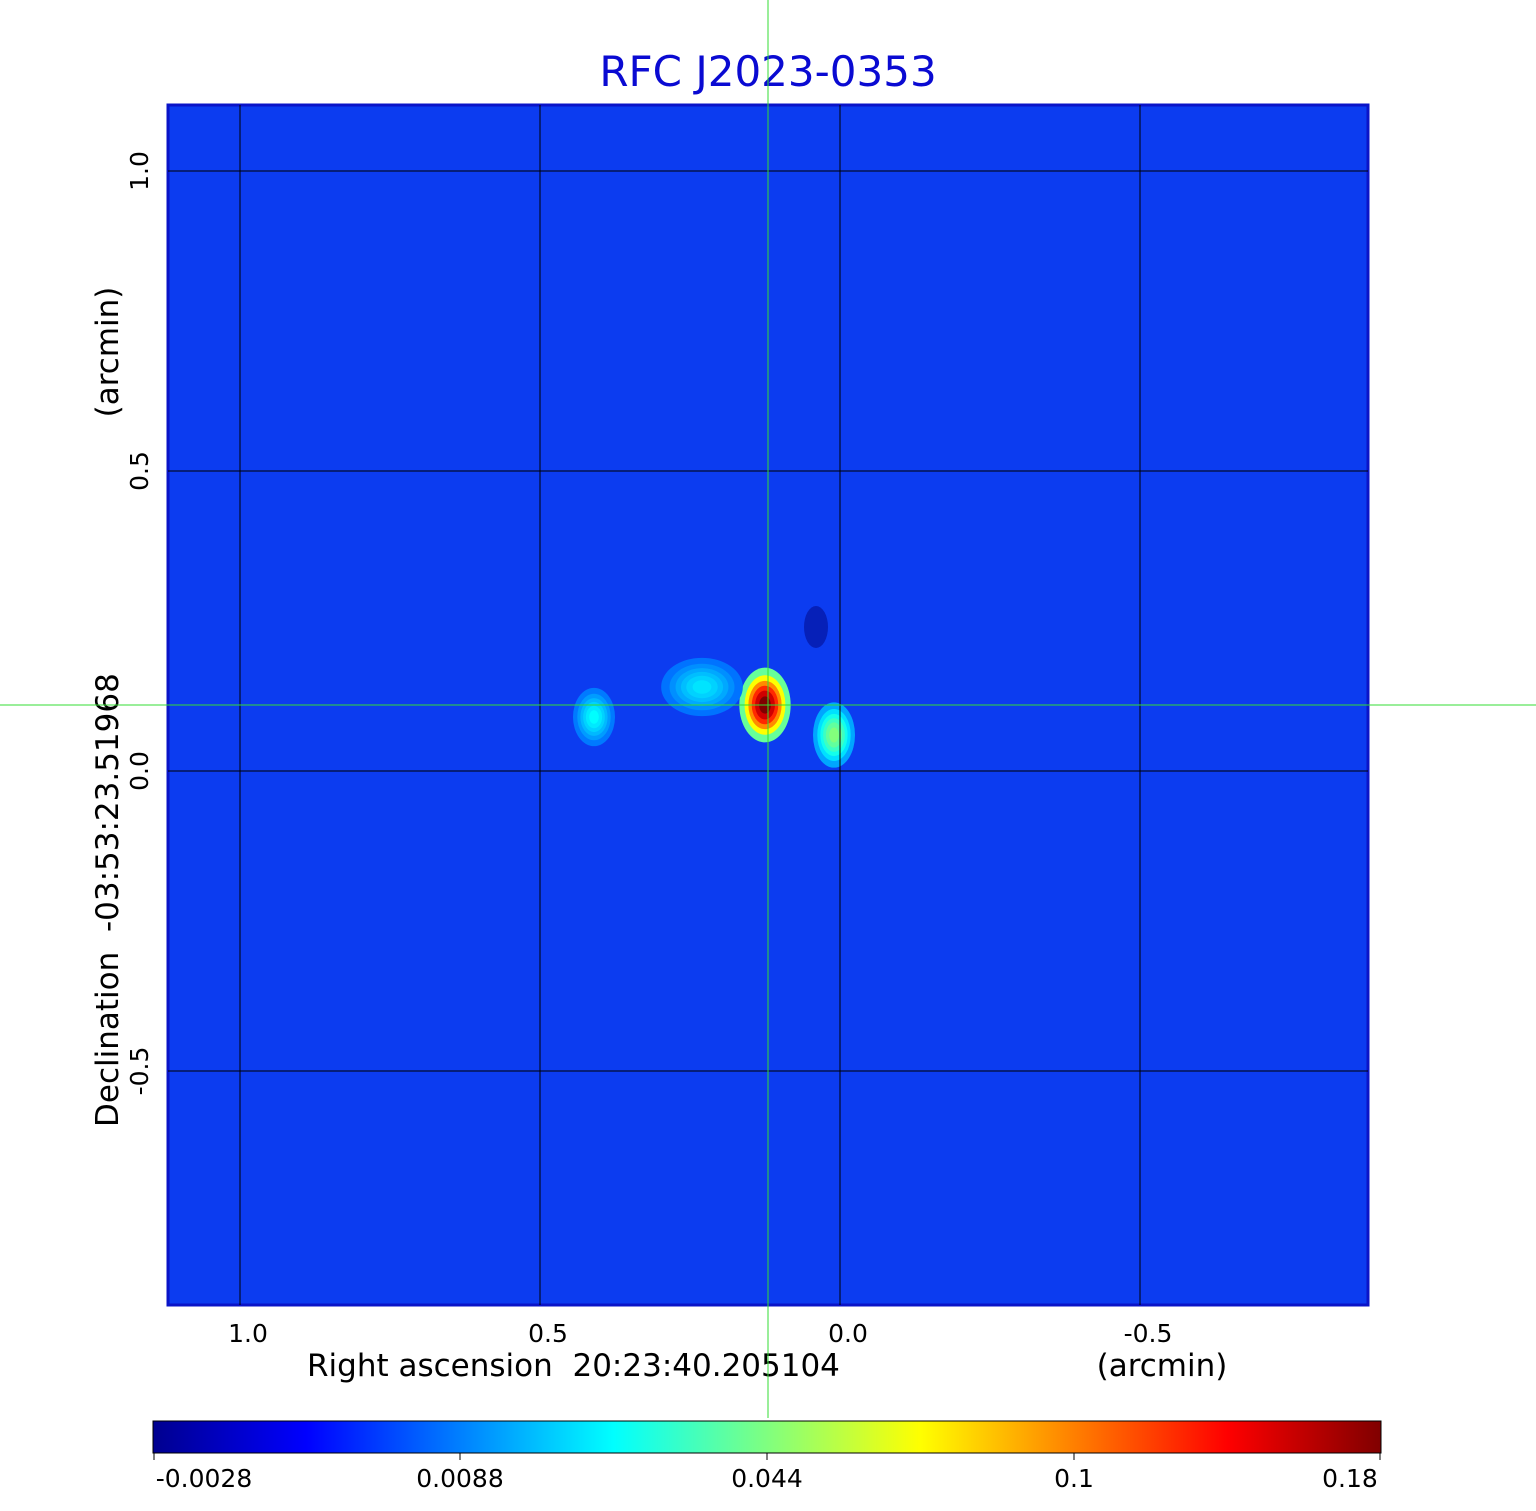  What do you see at coordinates (573, 1366) in the screenshot?
I see `x-axis-label: Right ascension 20:23:40.205104` at bounding box center [573, 1366].